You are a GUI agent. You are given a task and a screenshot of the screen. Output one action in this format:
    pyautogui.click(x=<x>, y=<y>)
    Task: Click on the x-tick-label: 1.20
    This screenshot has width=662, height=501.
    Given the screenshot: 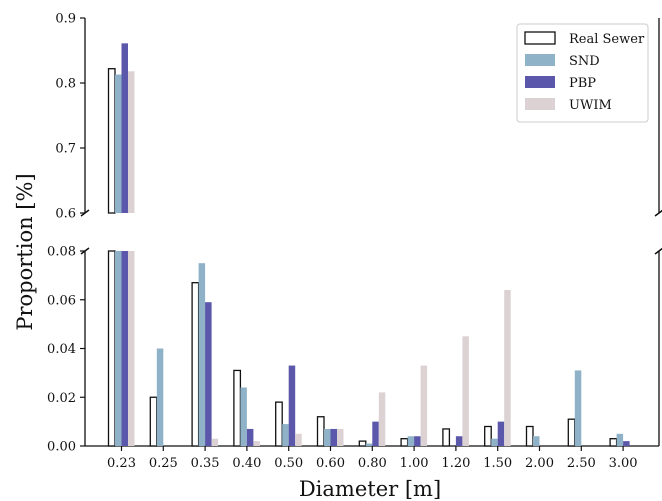 What is the action you would take?
    pyautogui.click(x=455, y=463)
    